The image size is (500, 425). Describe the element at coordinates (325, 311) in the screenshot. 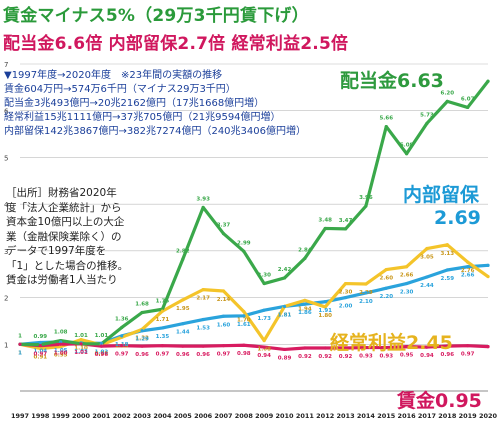

I see `data-label: 1.91` at that location.